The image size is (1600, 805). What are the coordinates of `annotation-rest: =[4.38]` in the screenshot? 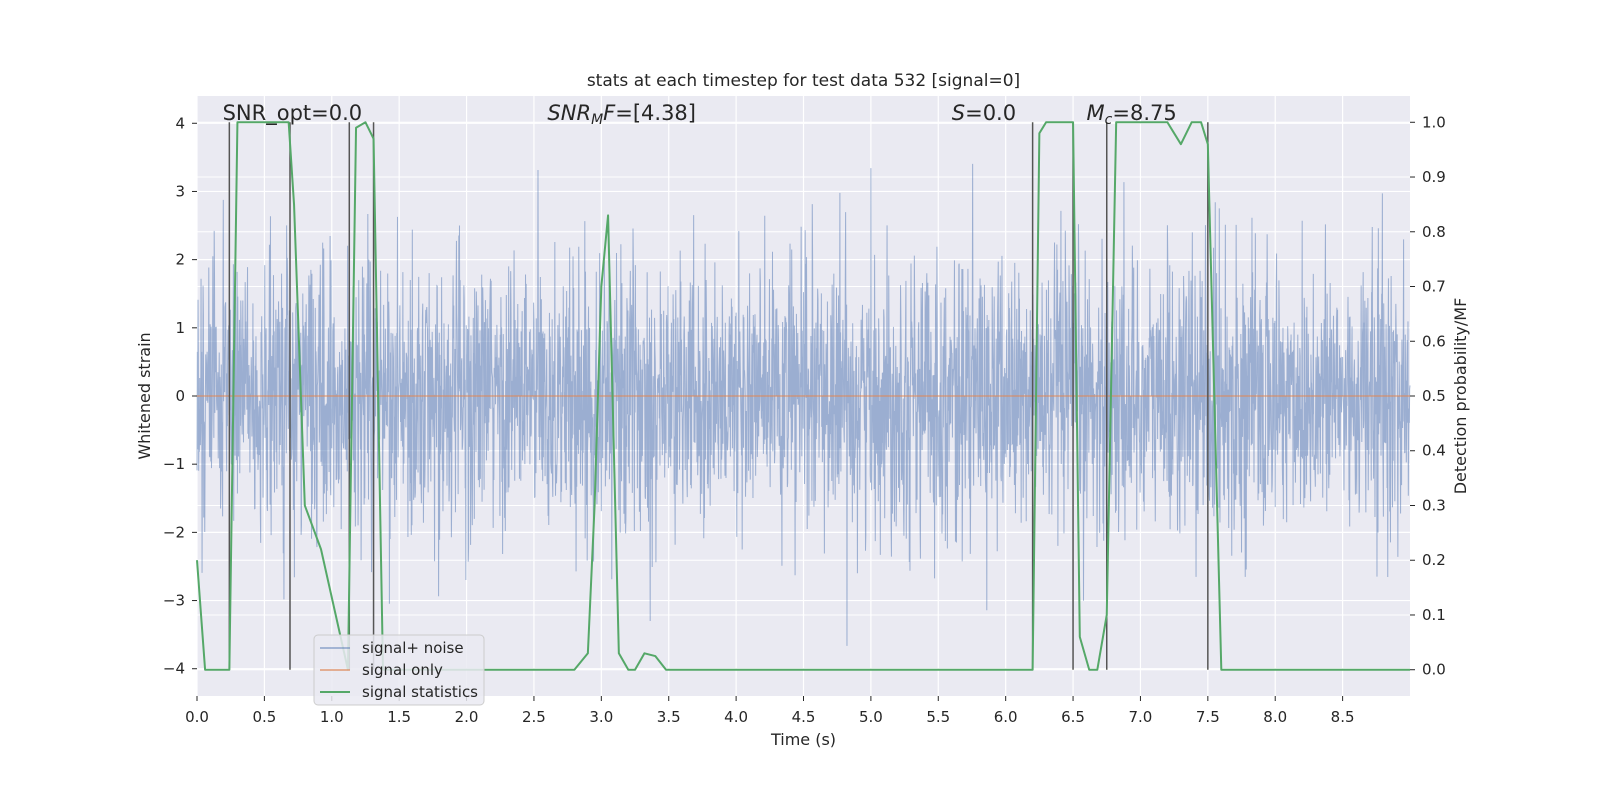 It's located at (655, 113).